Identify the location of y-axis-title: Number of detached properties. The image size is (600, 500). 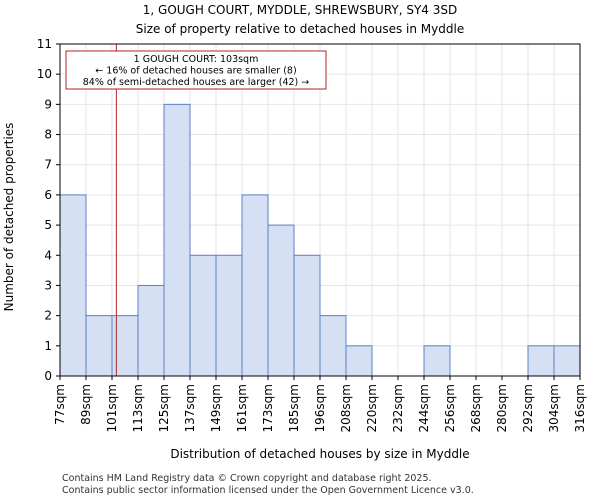
(9, 217).